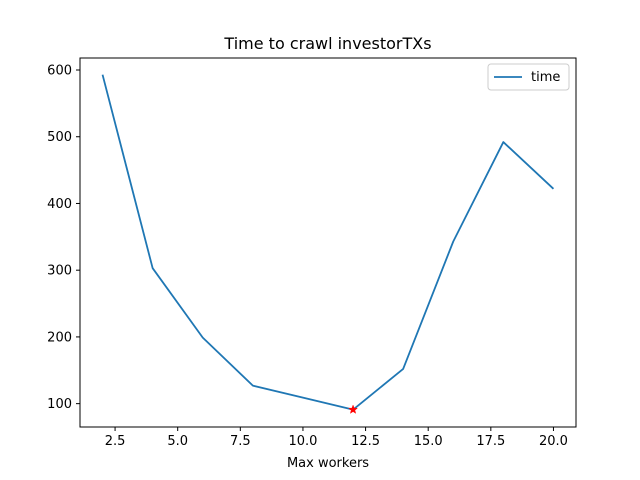 The image size is (640, 480). I want to click on x-tick-label: 7.5, so click(240, 441).